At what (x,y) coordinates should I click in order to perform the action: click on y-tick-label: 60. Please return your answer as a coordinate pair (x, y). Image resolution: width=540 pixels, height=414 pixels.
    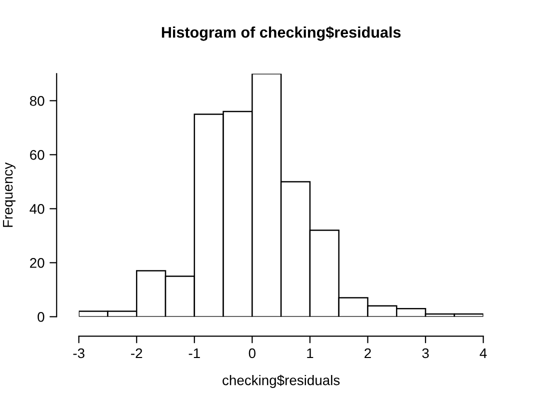
    Looking at the image, I should click on (37, 155).